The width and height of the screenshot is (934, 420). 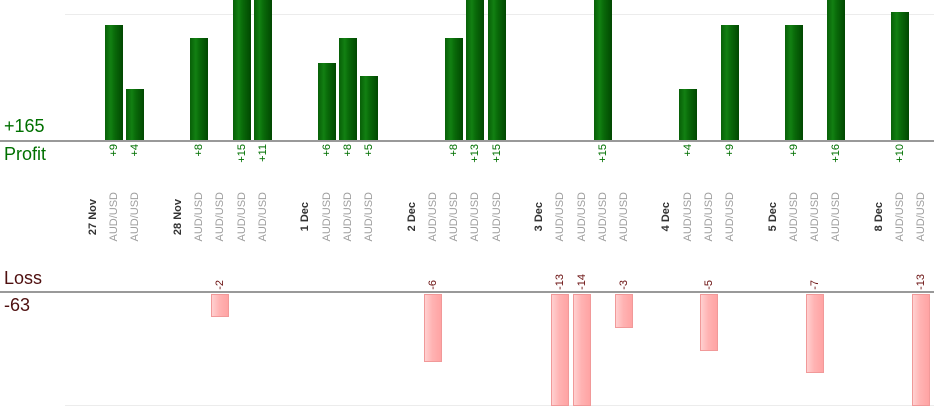 I want to click on profit-total-label: +165, so click(x=24, y=126).